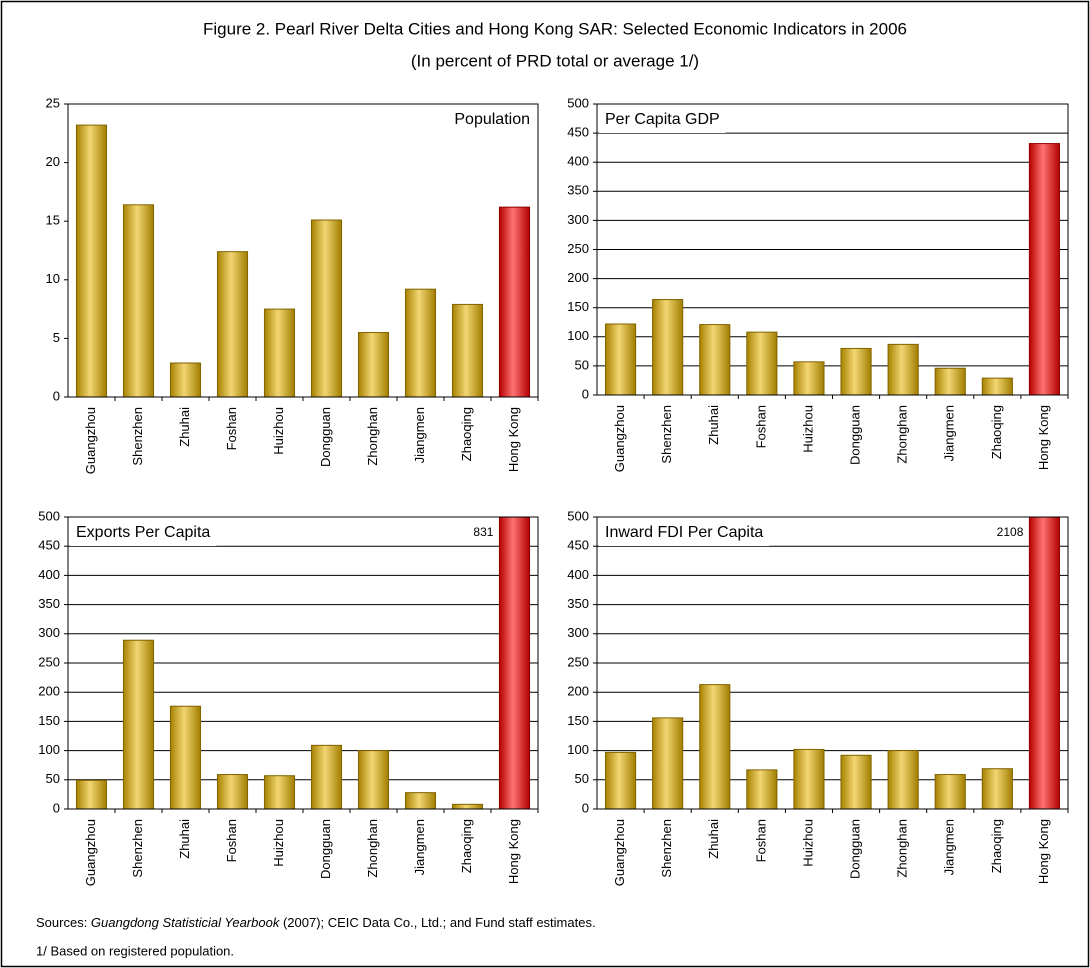 This screenshot has width=1090, height=968. What do you see at coordinates (662, 119) in the screenshot?
I see `panel-title: Per Capita GDP` at bounding box center [662, 119].